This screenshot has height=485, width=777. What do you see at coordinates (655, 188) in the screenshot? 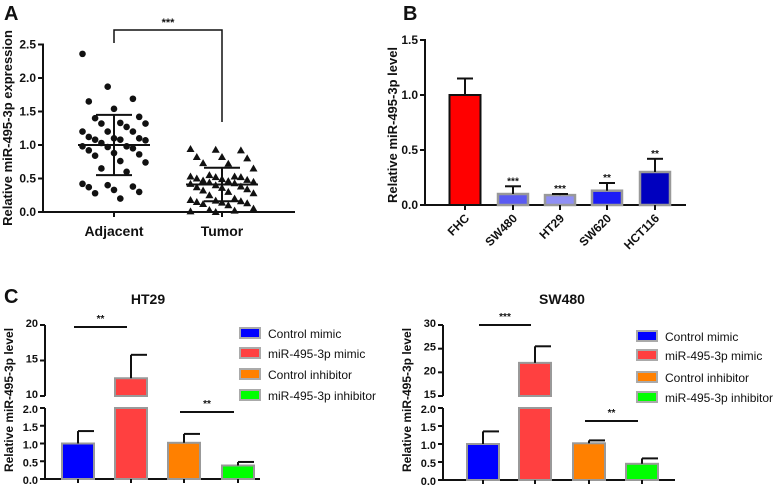
I see `bar-hct116` at bounding box center [655, 188].